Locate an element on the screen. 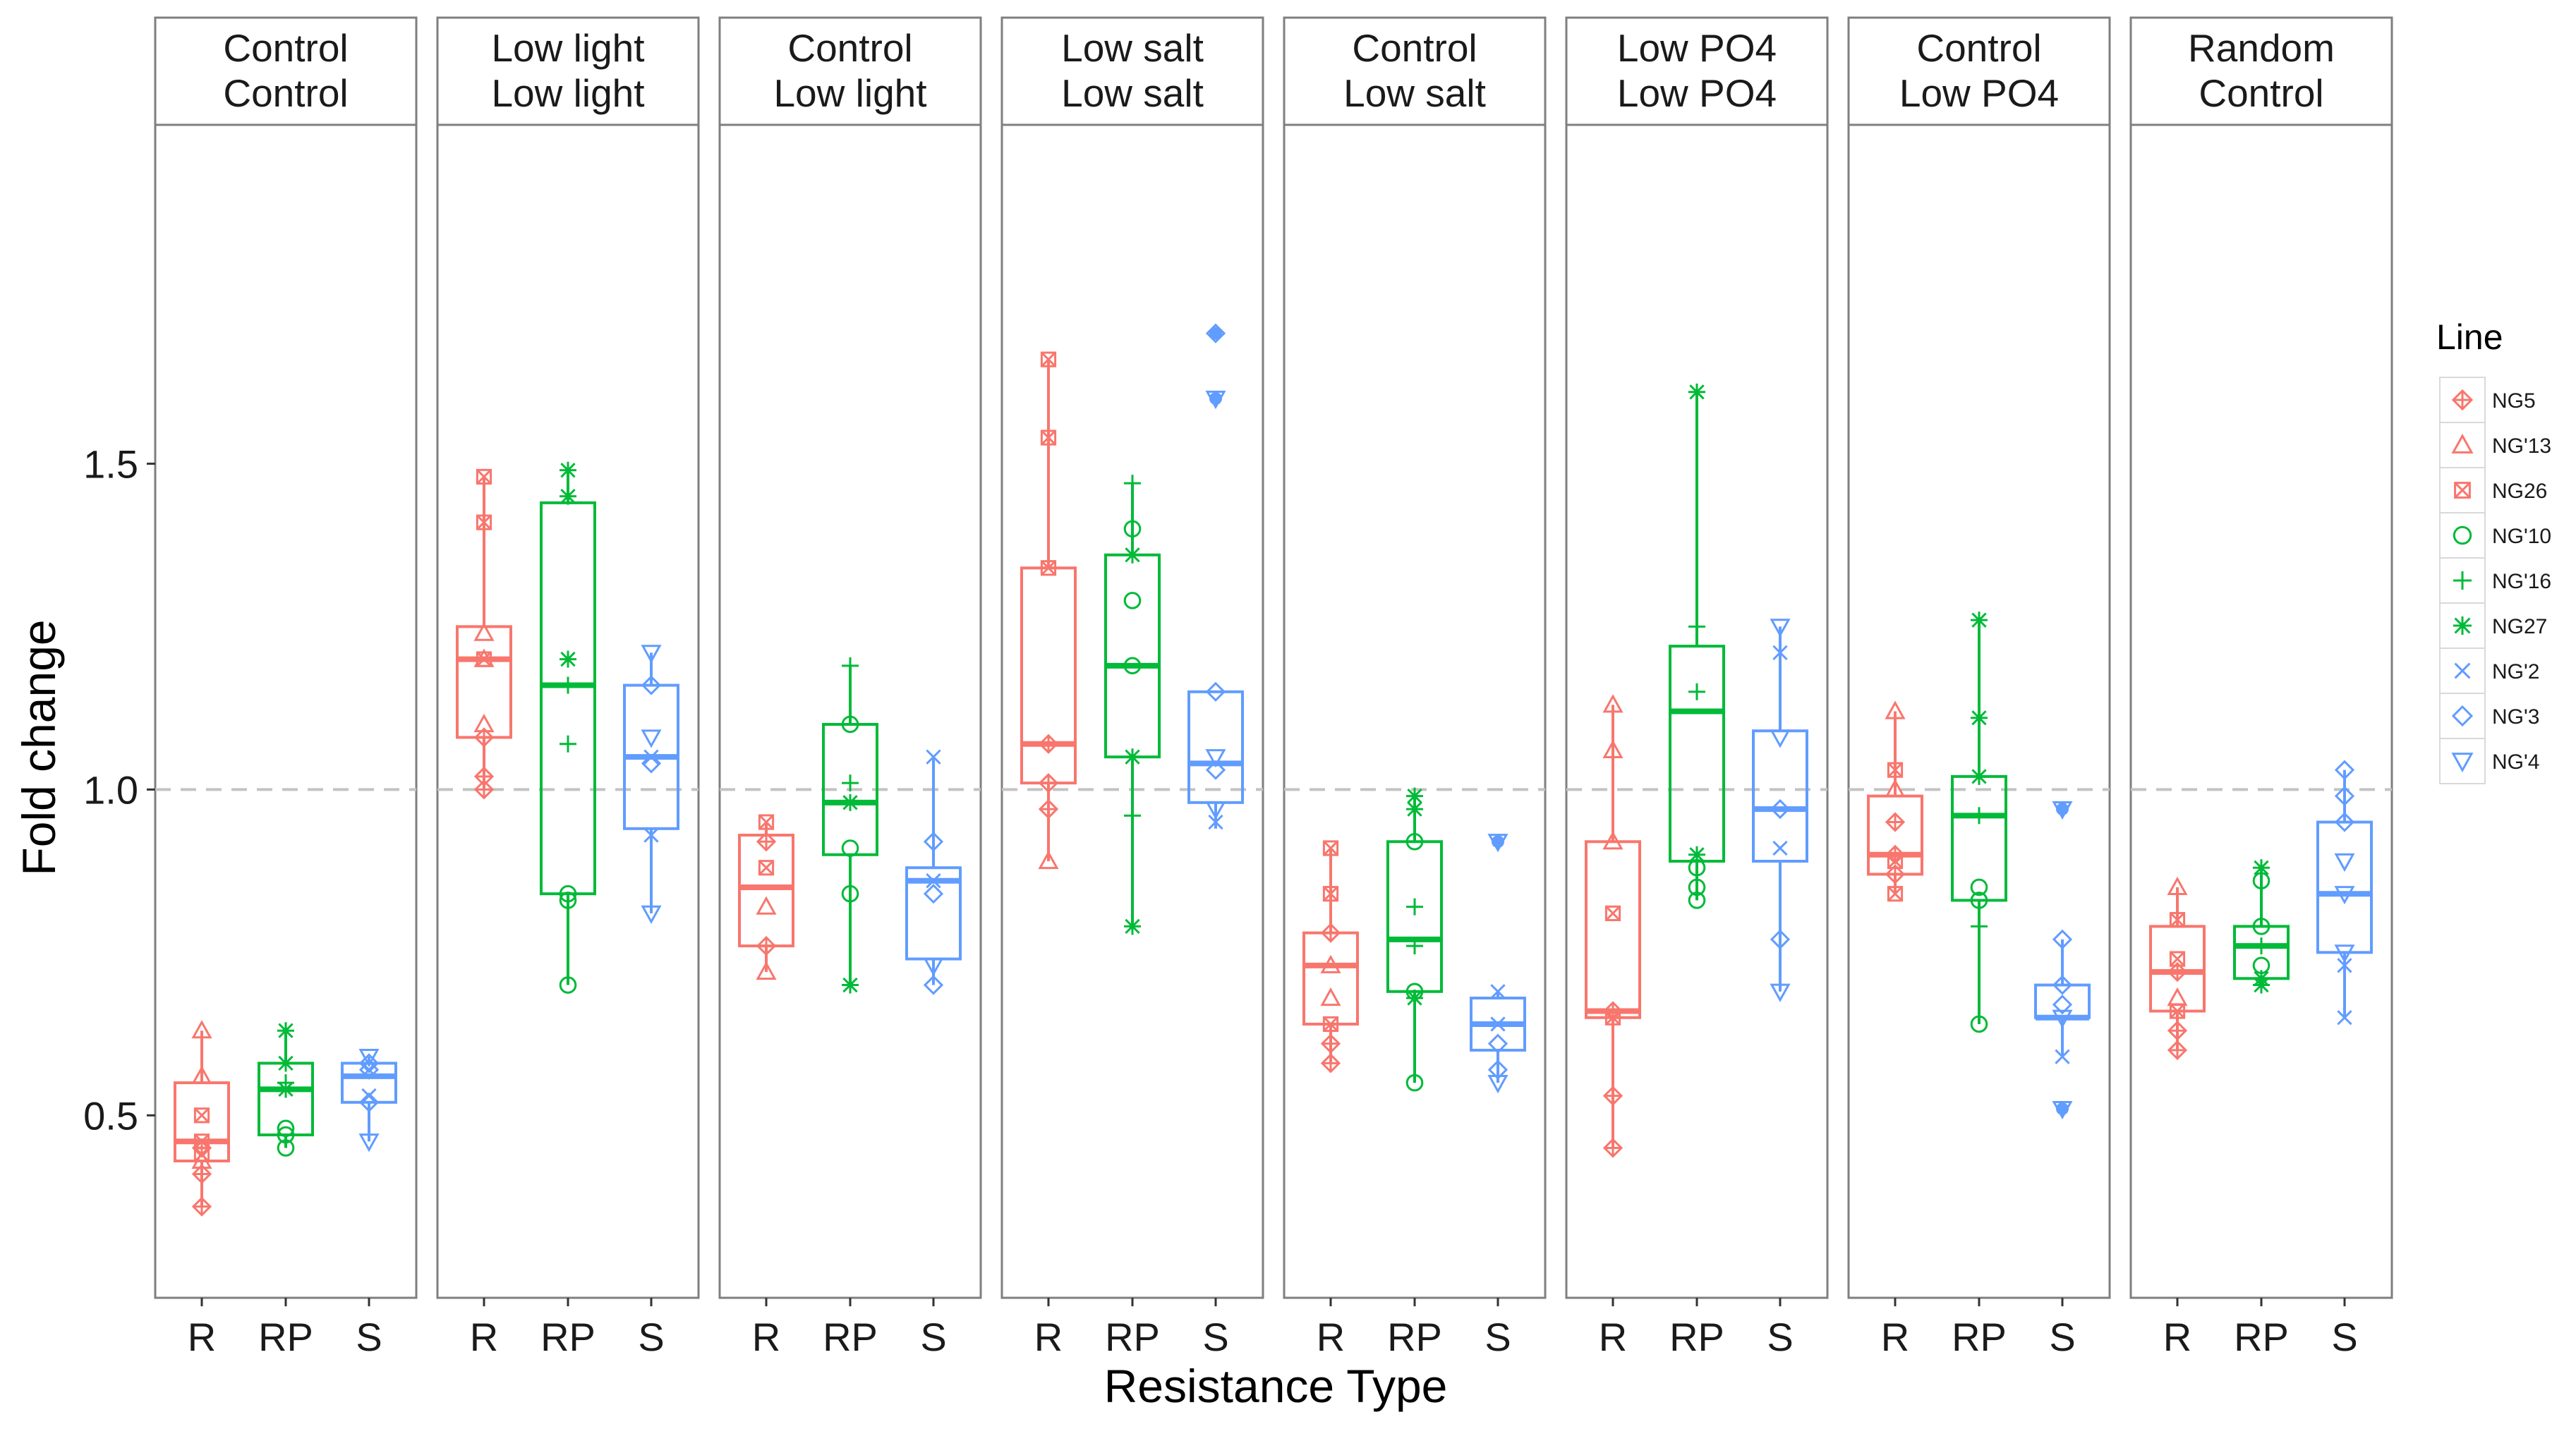 Image resolution: width=2576 pixels, height=1429 pixels. legend-item-ng-10: NG'10 is located at coordinates (2495, 535).